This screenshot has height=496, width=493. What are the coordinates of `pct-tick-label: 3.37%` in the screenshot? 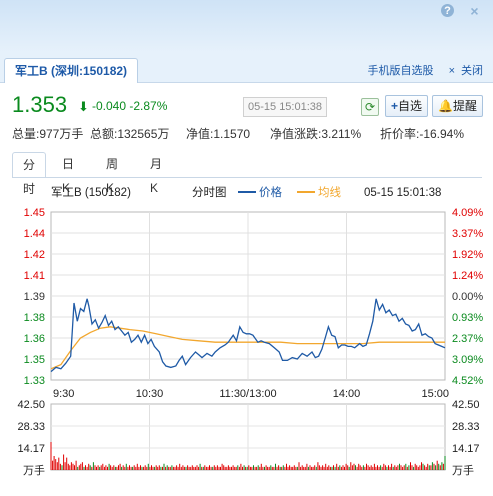 It's located at (467, 234).